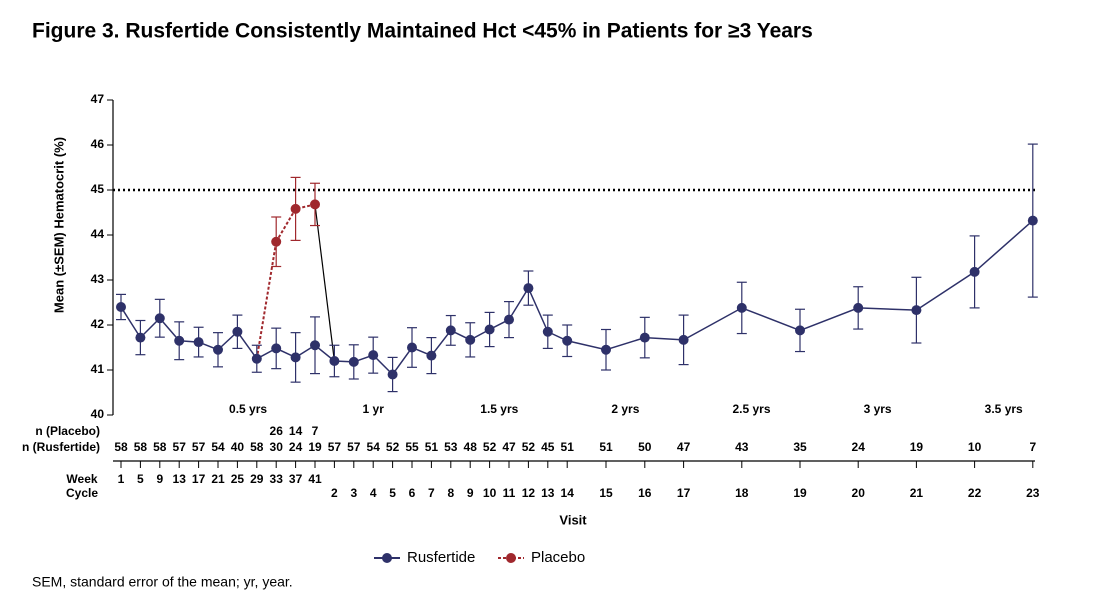 The height and width of the screenshot is (602, 1117). What do you see at coordinates (859, 493) in the screenshot?
I see `x-tick-label: 20` at bounding box center [859, 493].